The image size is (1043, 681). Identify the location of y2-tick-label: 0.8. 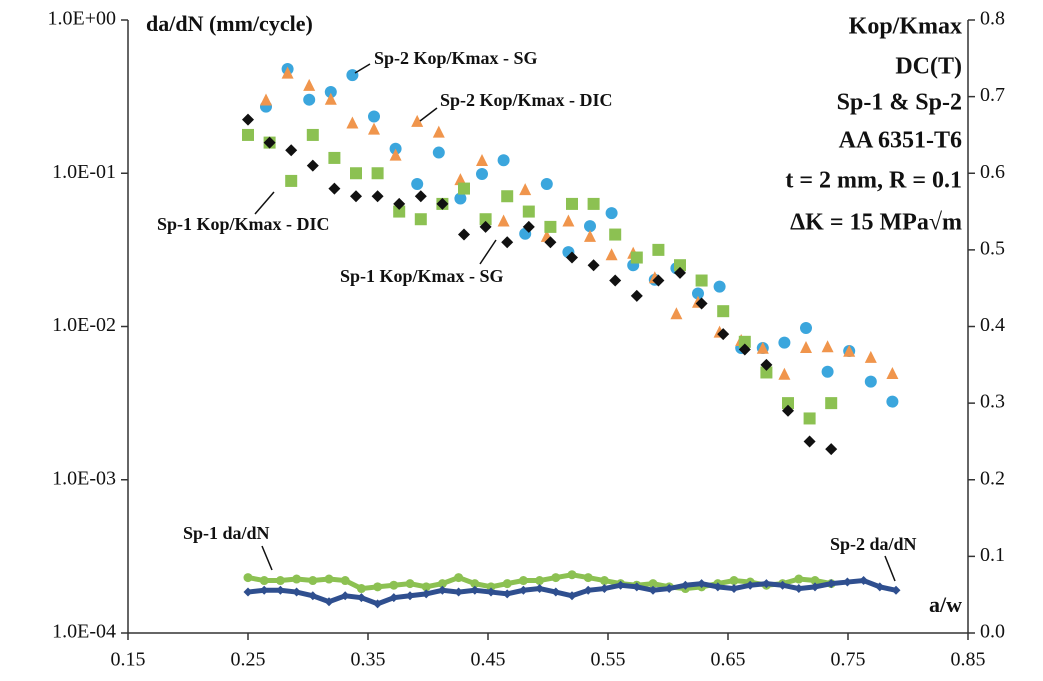
(992, 19).